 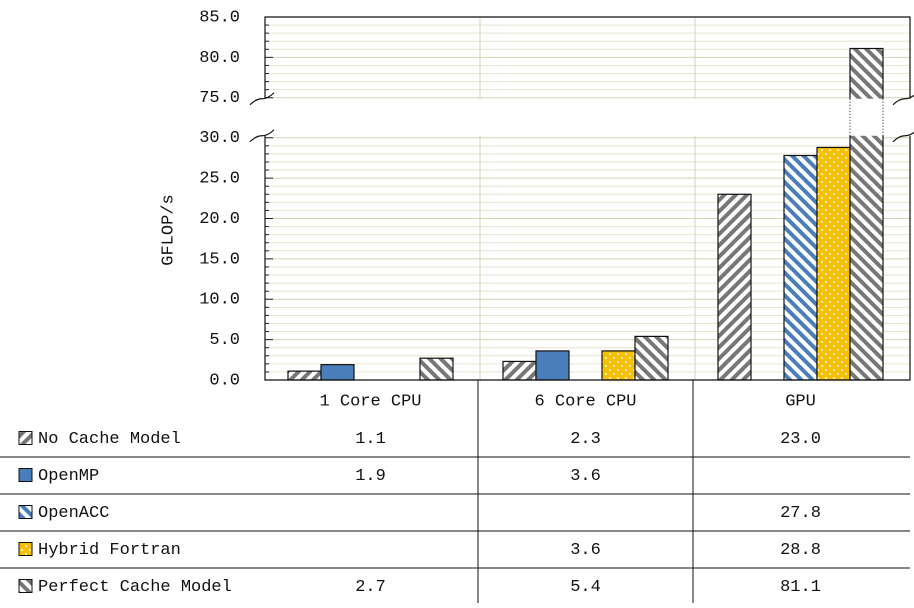 What do you see at coordinates (224, 340) in the screenshot?
I see `y-tick-label: 5.0` at bounding box center [224, 340].